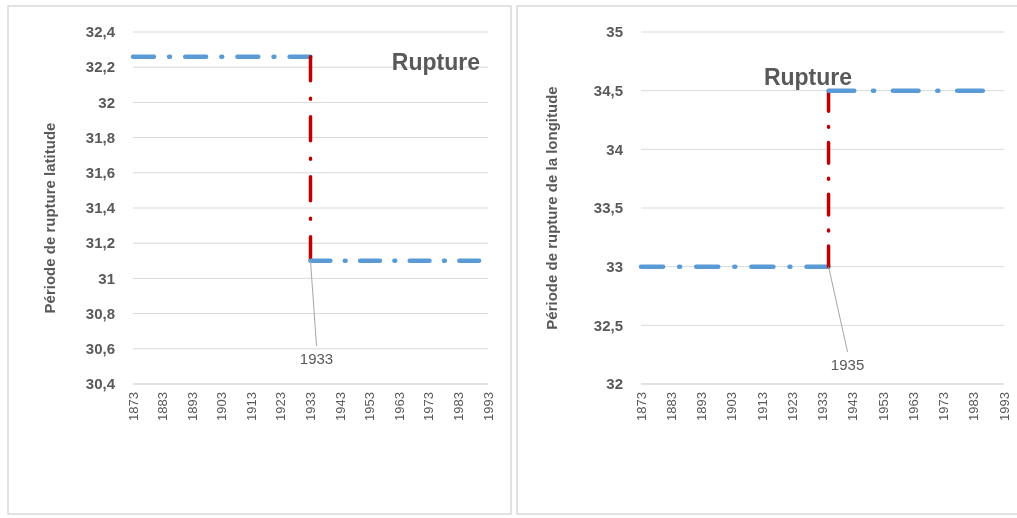  What do you see at coordinates (100, 313) in the screenshot?
I see `y-tick-label: 30,8` at bounding box center [100, 313].